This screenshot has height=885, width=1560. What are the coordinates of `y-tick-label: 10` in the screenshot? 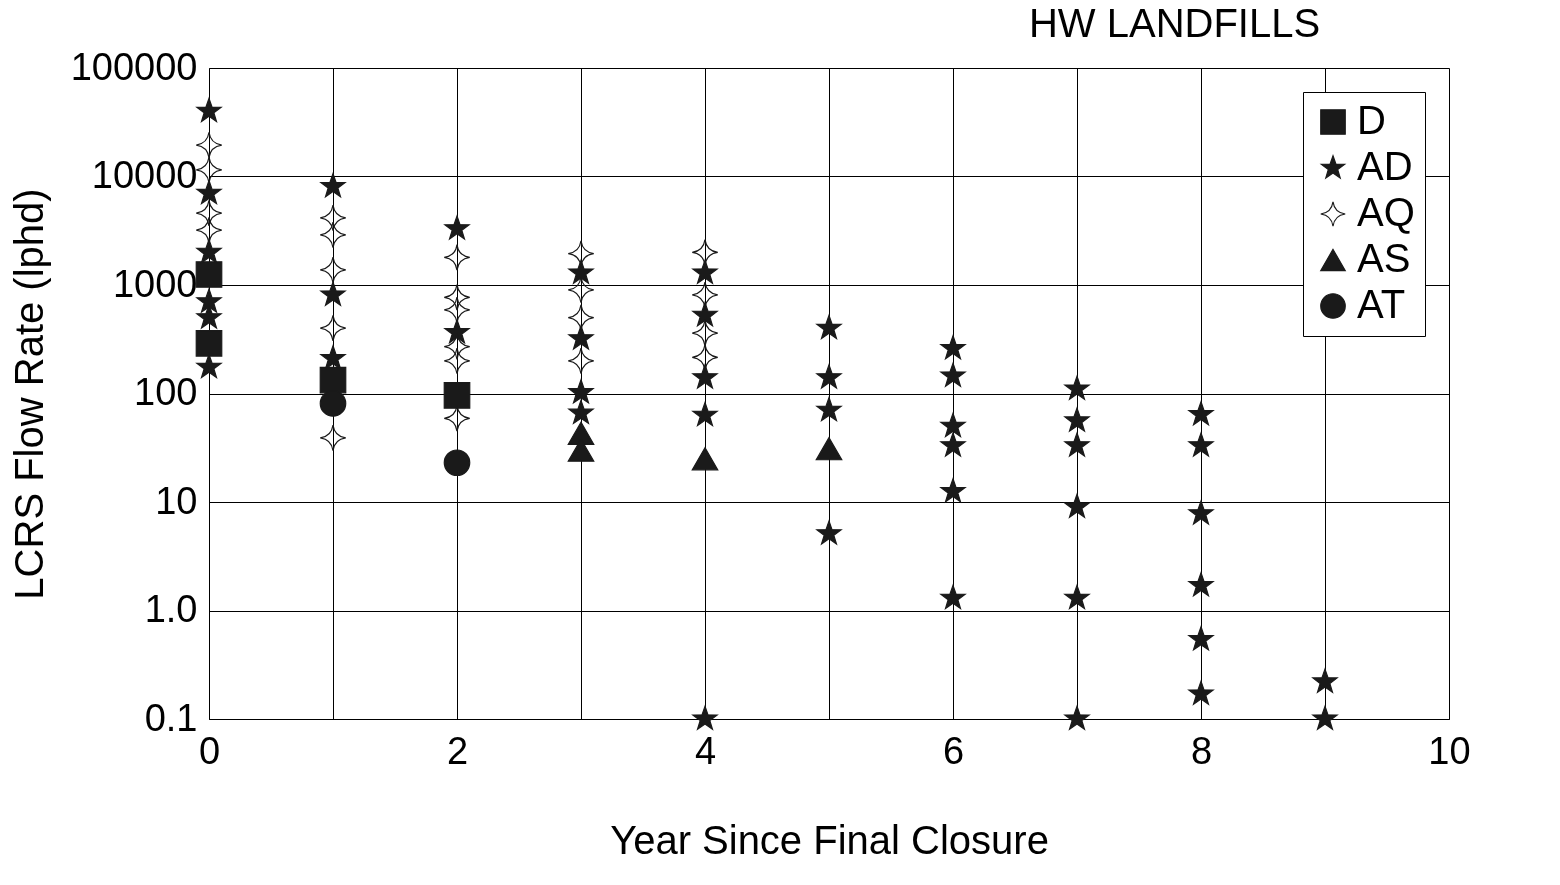 It's located at (176, 500).